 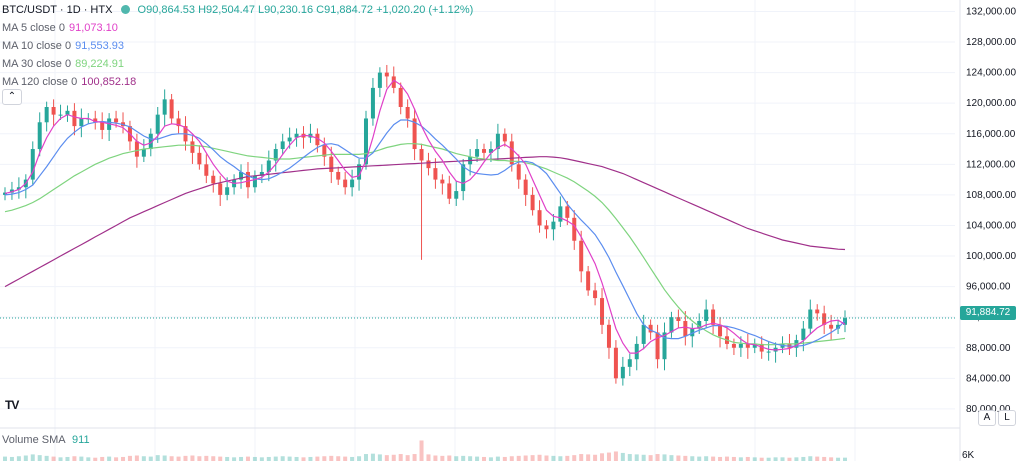 I want to click on ma-legend-1: MA 10 close 0 91,553.93, so click(x=63, y=46).